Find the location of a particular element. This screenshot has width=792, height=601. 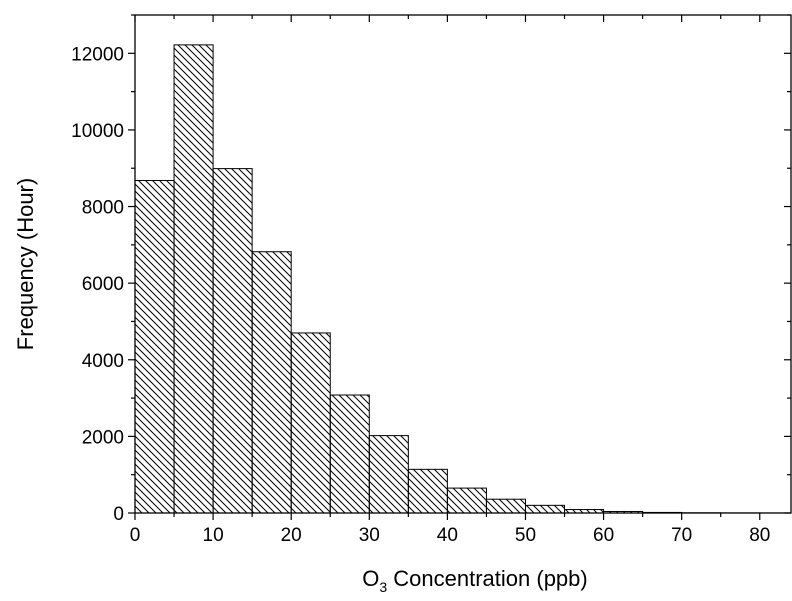

x-tick-label: 20 is located at coordinates (291, 535).